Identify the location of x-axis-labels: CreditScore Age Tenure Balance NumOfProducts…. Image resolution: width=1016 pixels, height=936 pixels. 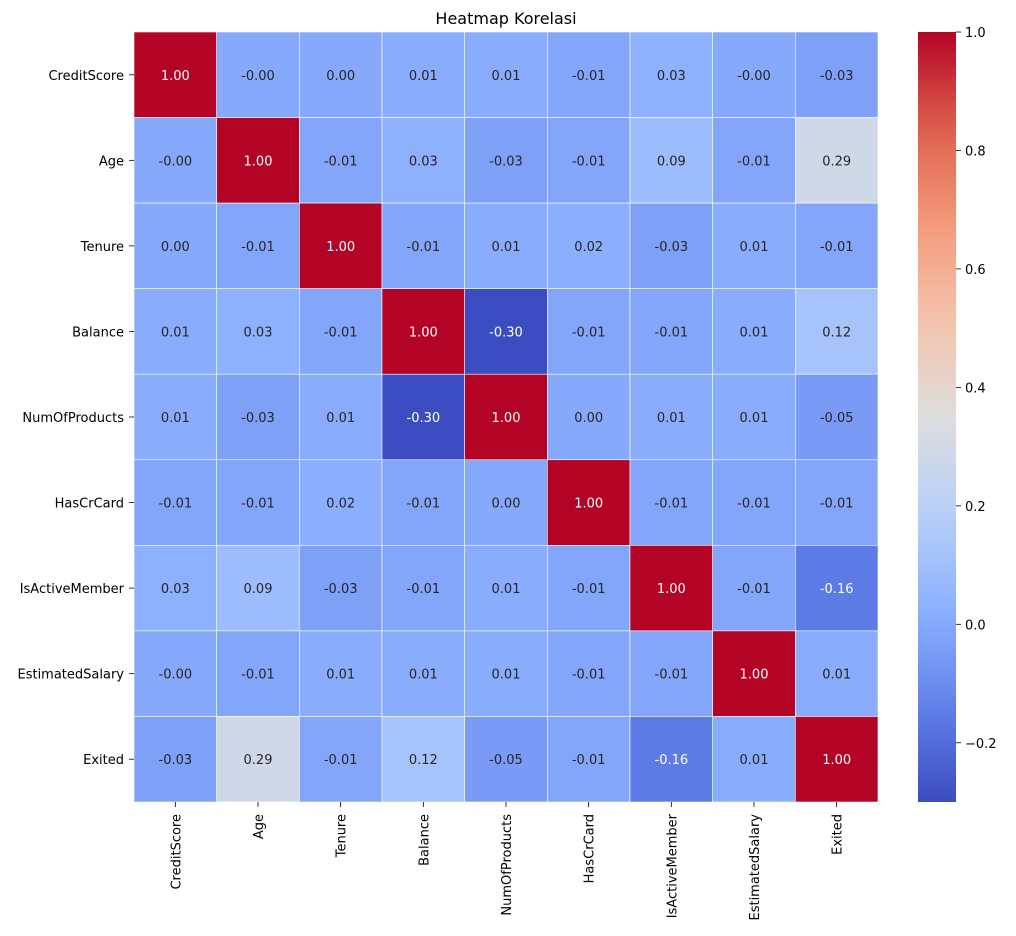
(507, 861).